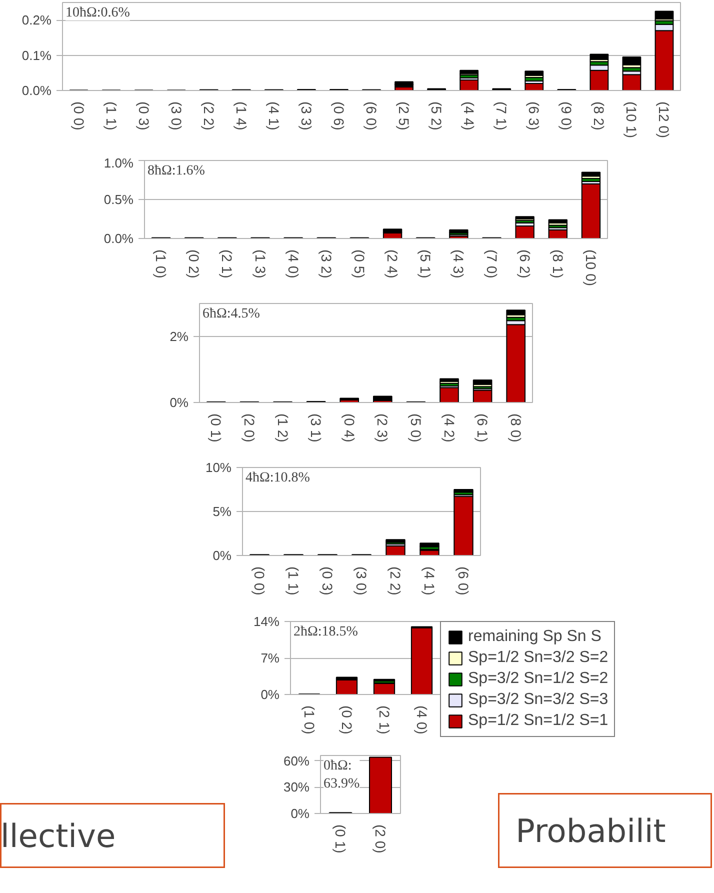 The image size is (714, 893). Describe the element at coordinates (177, 171) in the screenshot. I see `chart-title: 8ħΩ:1.6%` at that location.